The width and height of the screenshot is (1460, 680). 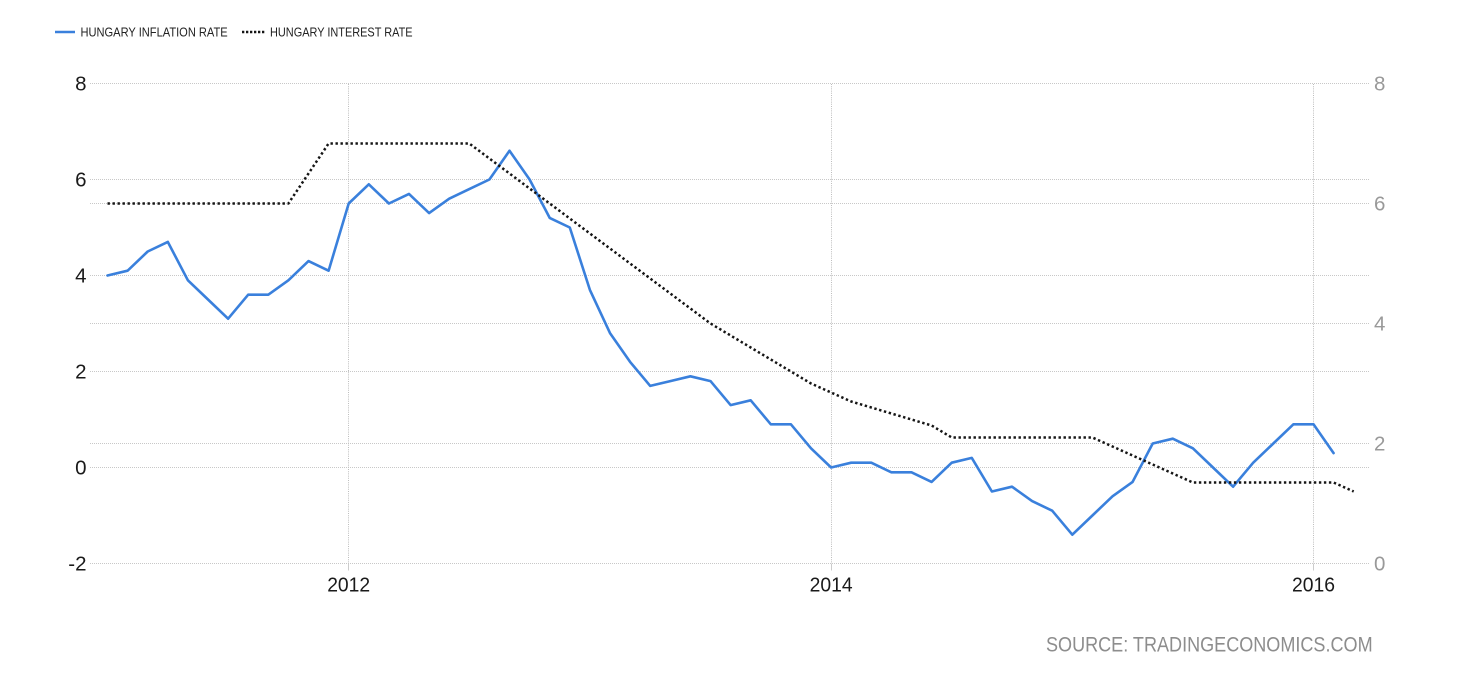 What do you see at coordinates (77, 564) in the screenshot?
I see `svg-text: -2` at bounding box center [77, 564].